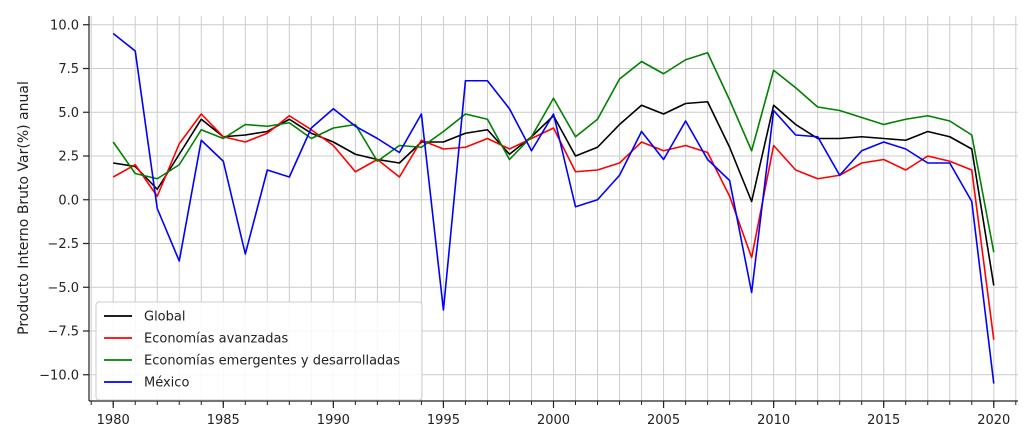 The width and height of the screenshot is (1028, 438). Describe the element at coordinates (113, 420) in the screenshot. I see `x-tick-label: 1980` at that location.